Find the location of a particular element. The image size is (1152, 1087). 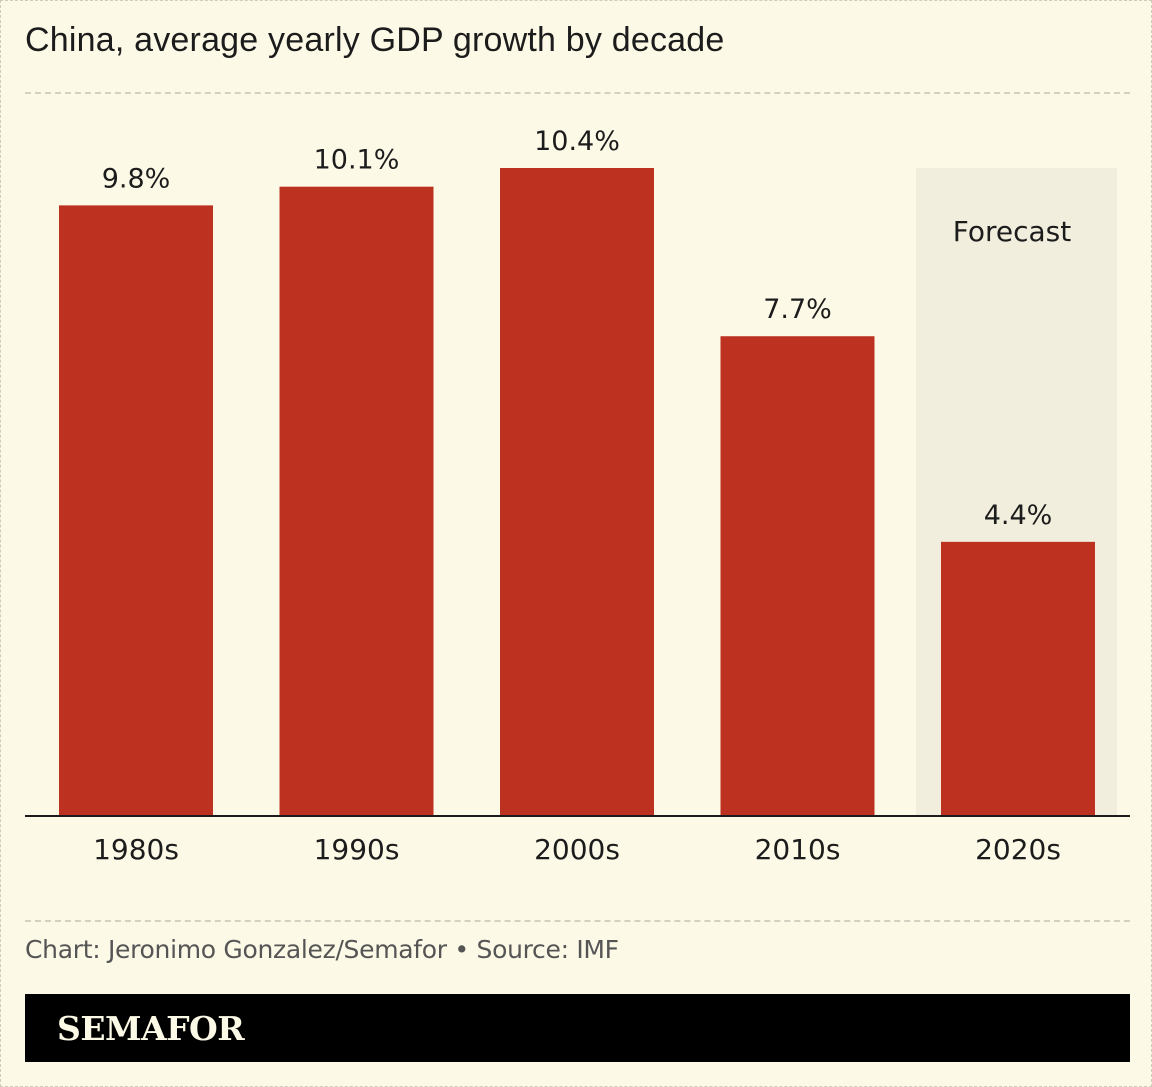

bar-2010s is located at coordinates (797, 576).